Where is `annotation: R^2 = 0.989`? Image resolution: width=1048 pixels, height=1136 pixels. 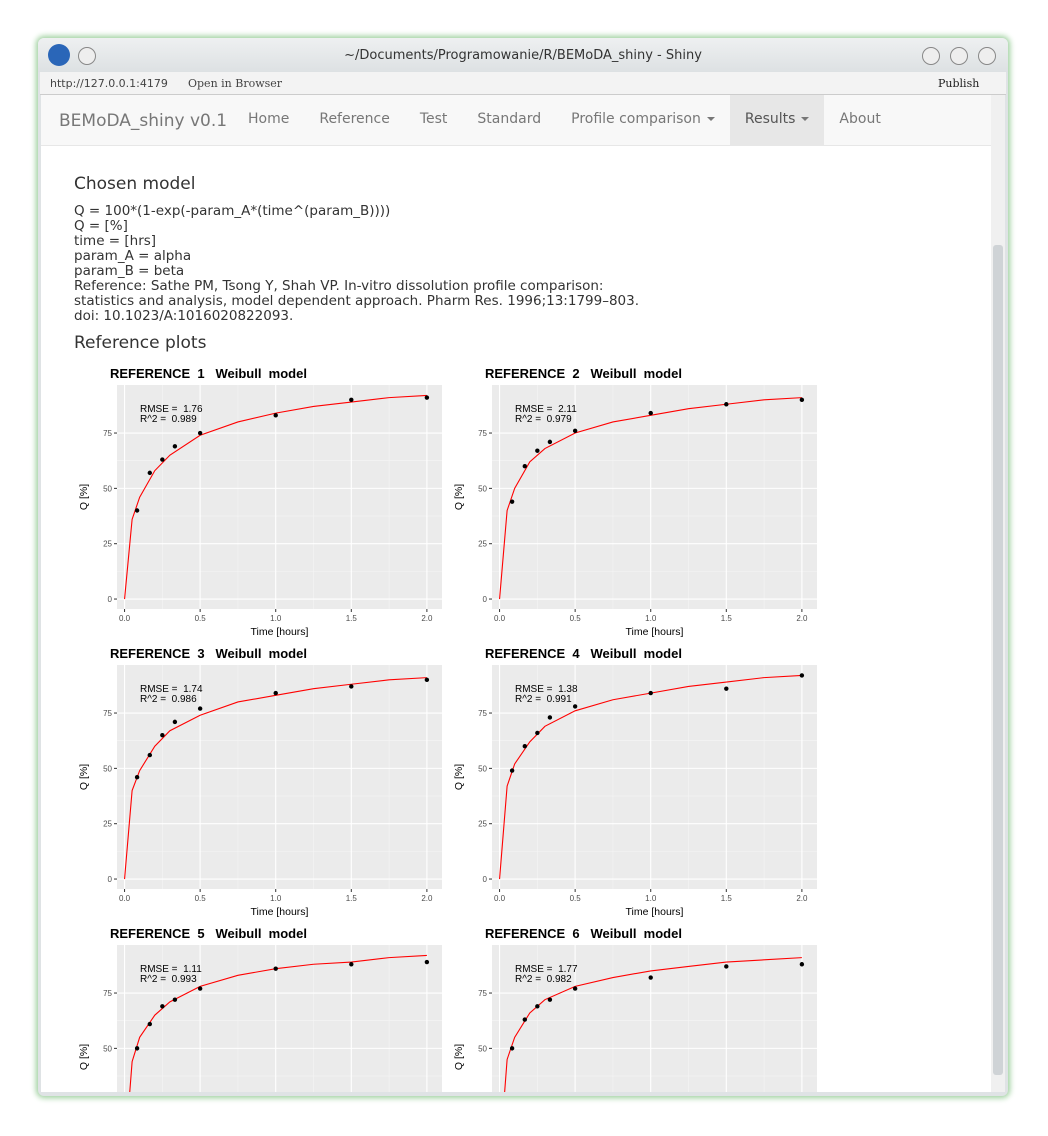 annotation: R^2 = 0.989 is located at coordinates (168, 419).